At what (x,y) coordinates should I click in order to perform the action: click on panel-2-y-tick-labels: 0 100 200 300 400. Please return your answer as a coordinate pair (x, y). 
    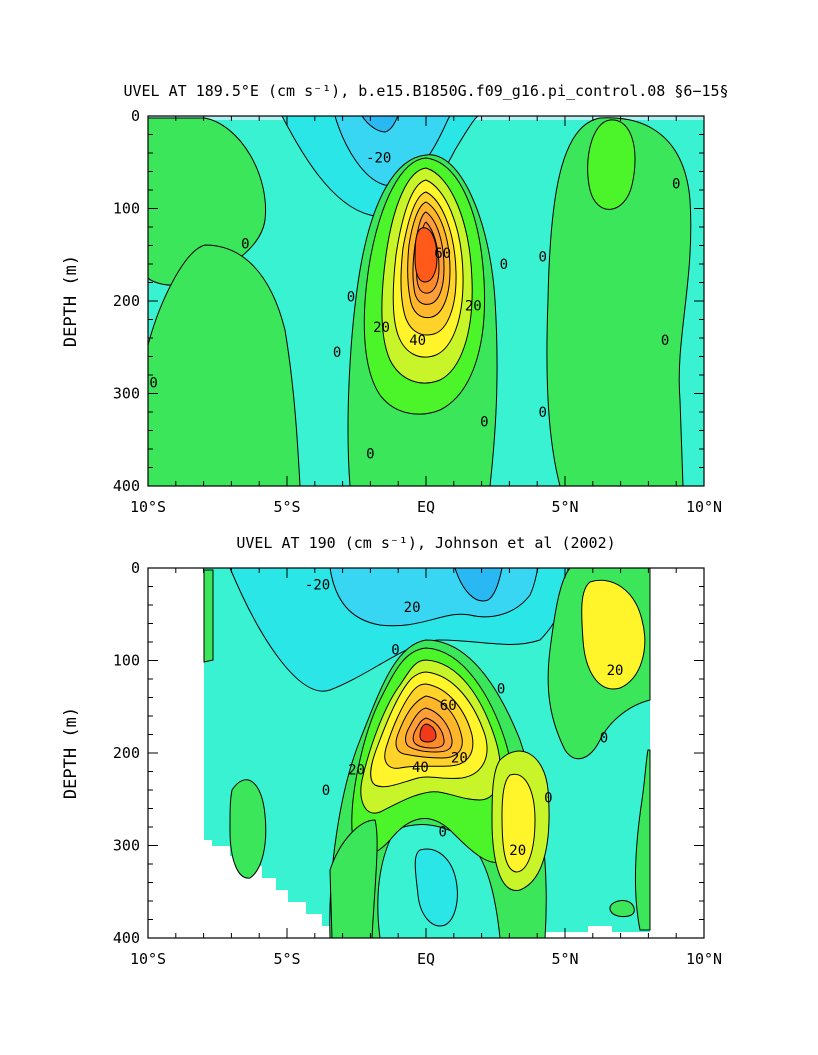
    Looking at the image, I should click on (126, 753).